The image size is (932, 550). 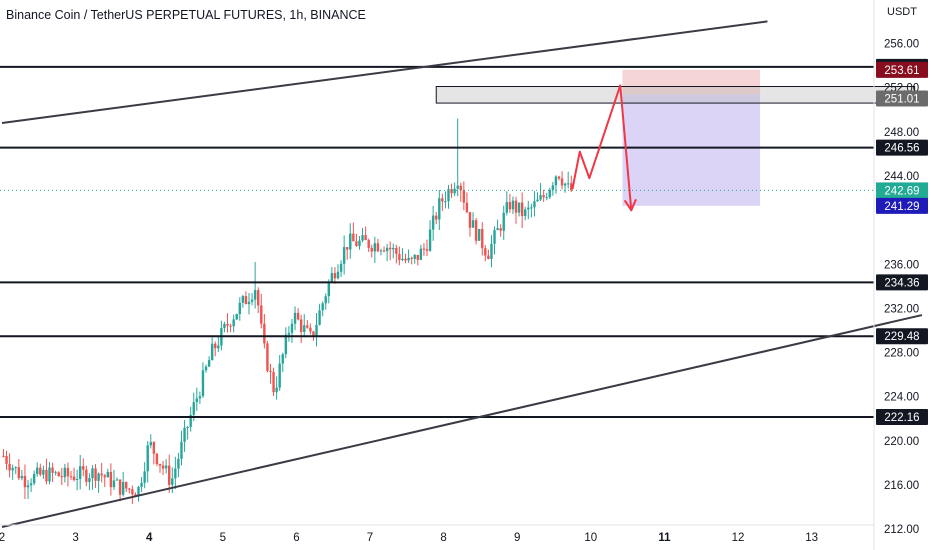 I want to click on y-tick-label: 248.00, so click(x=901, y=133).